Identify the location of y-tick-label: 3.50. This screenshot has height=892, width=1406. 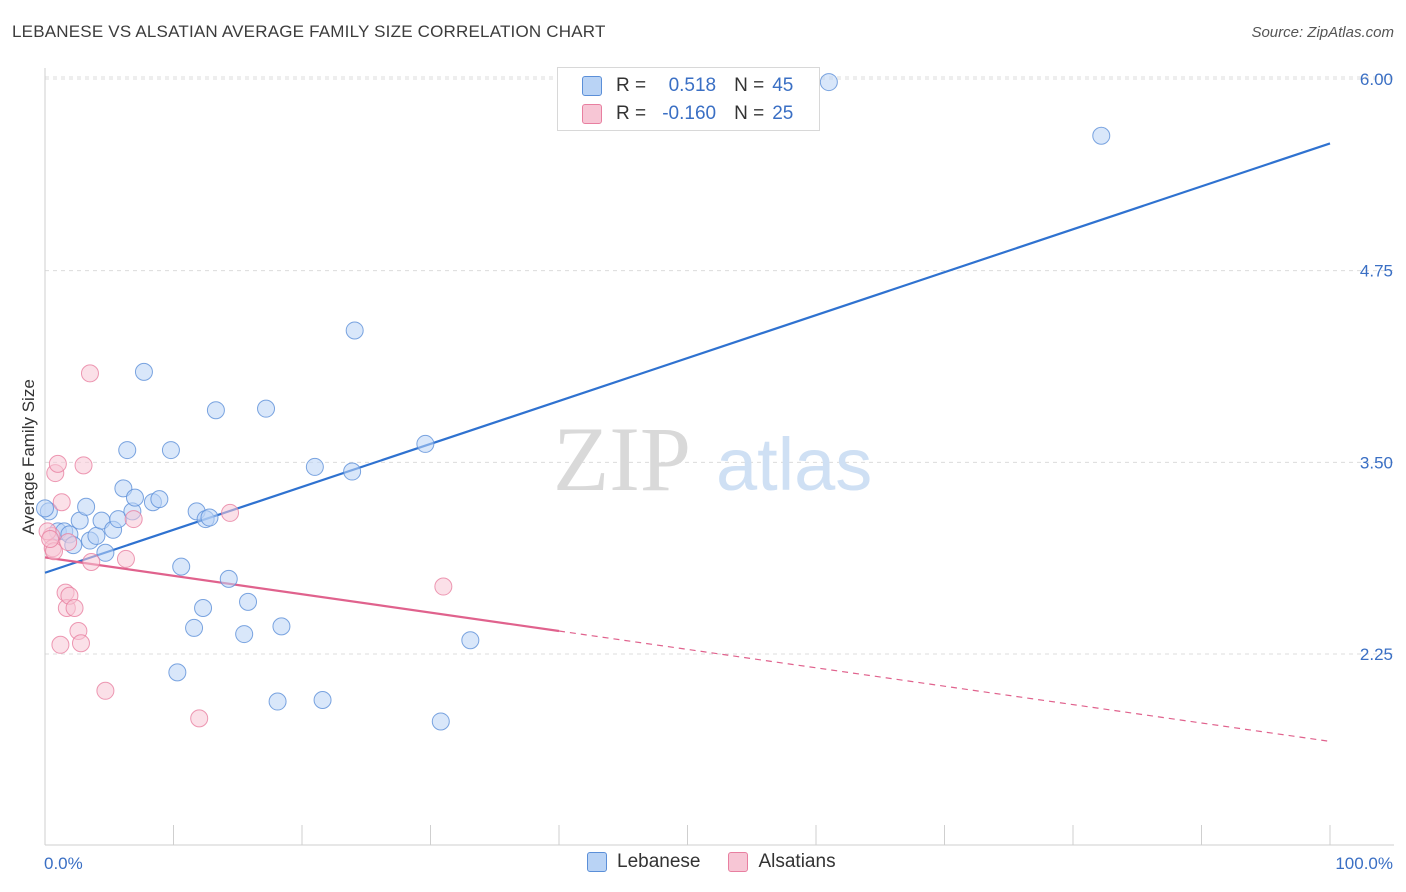
(1376, 462).